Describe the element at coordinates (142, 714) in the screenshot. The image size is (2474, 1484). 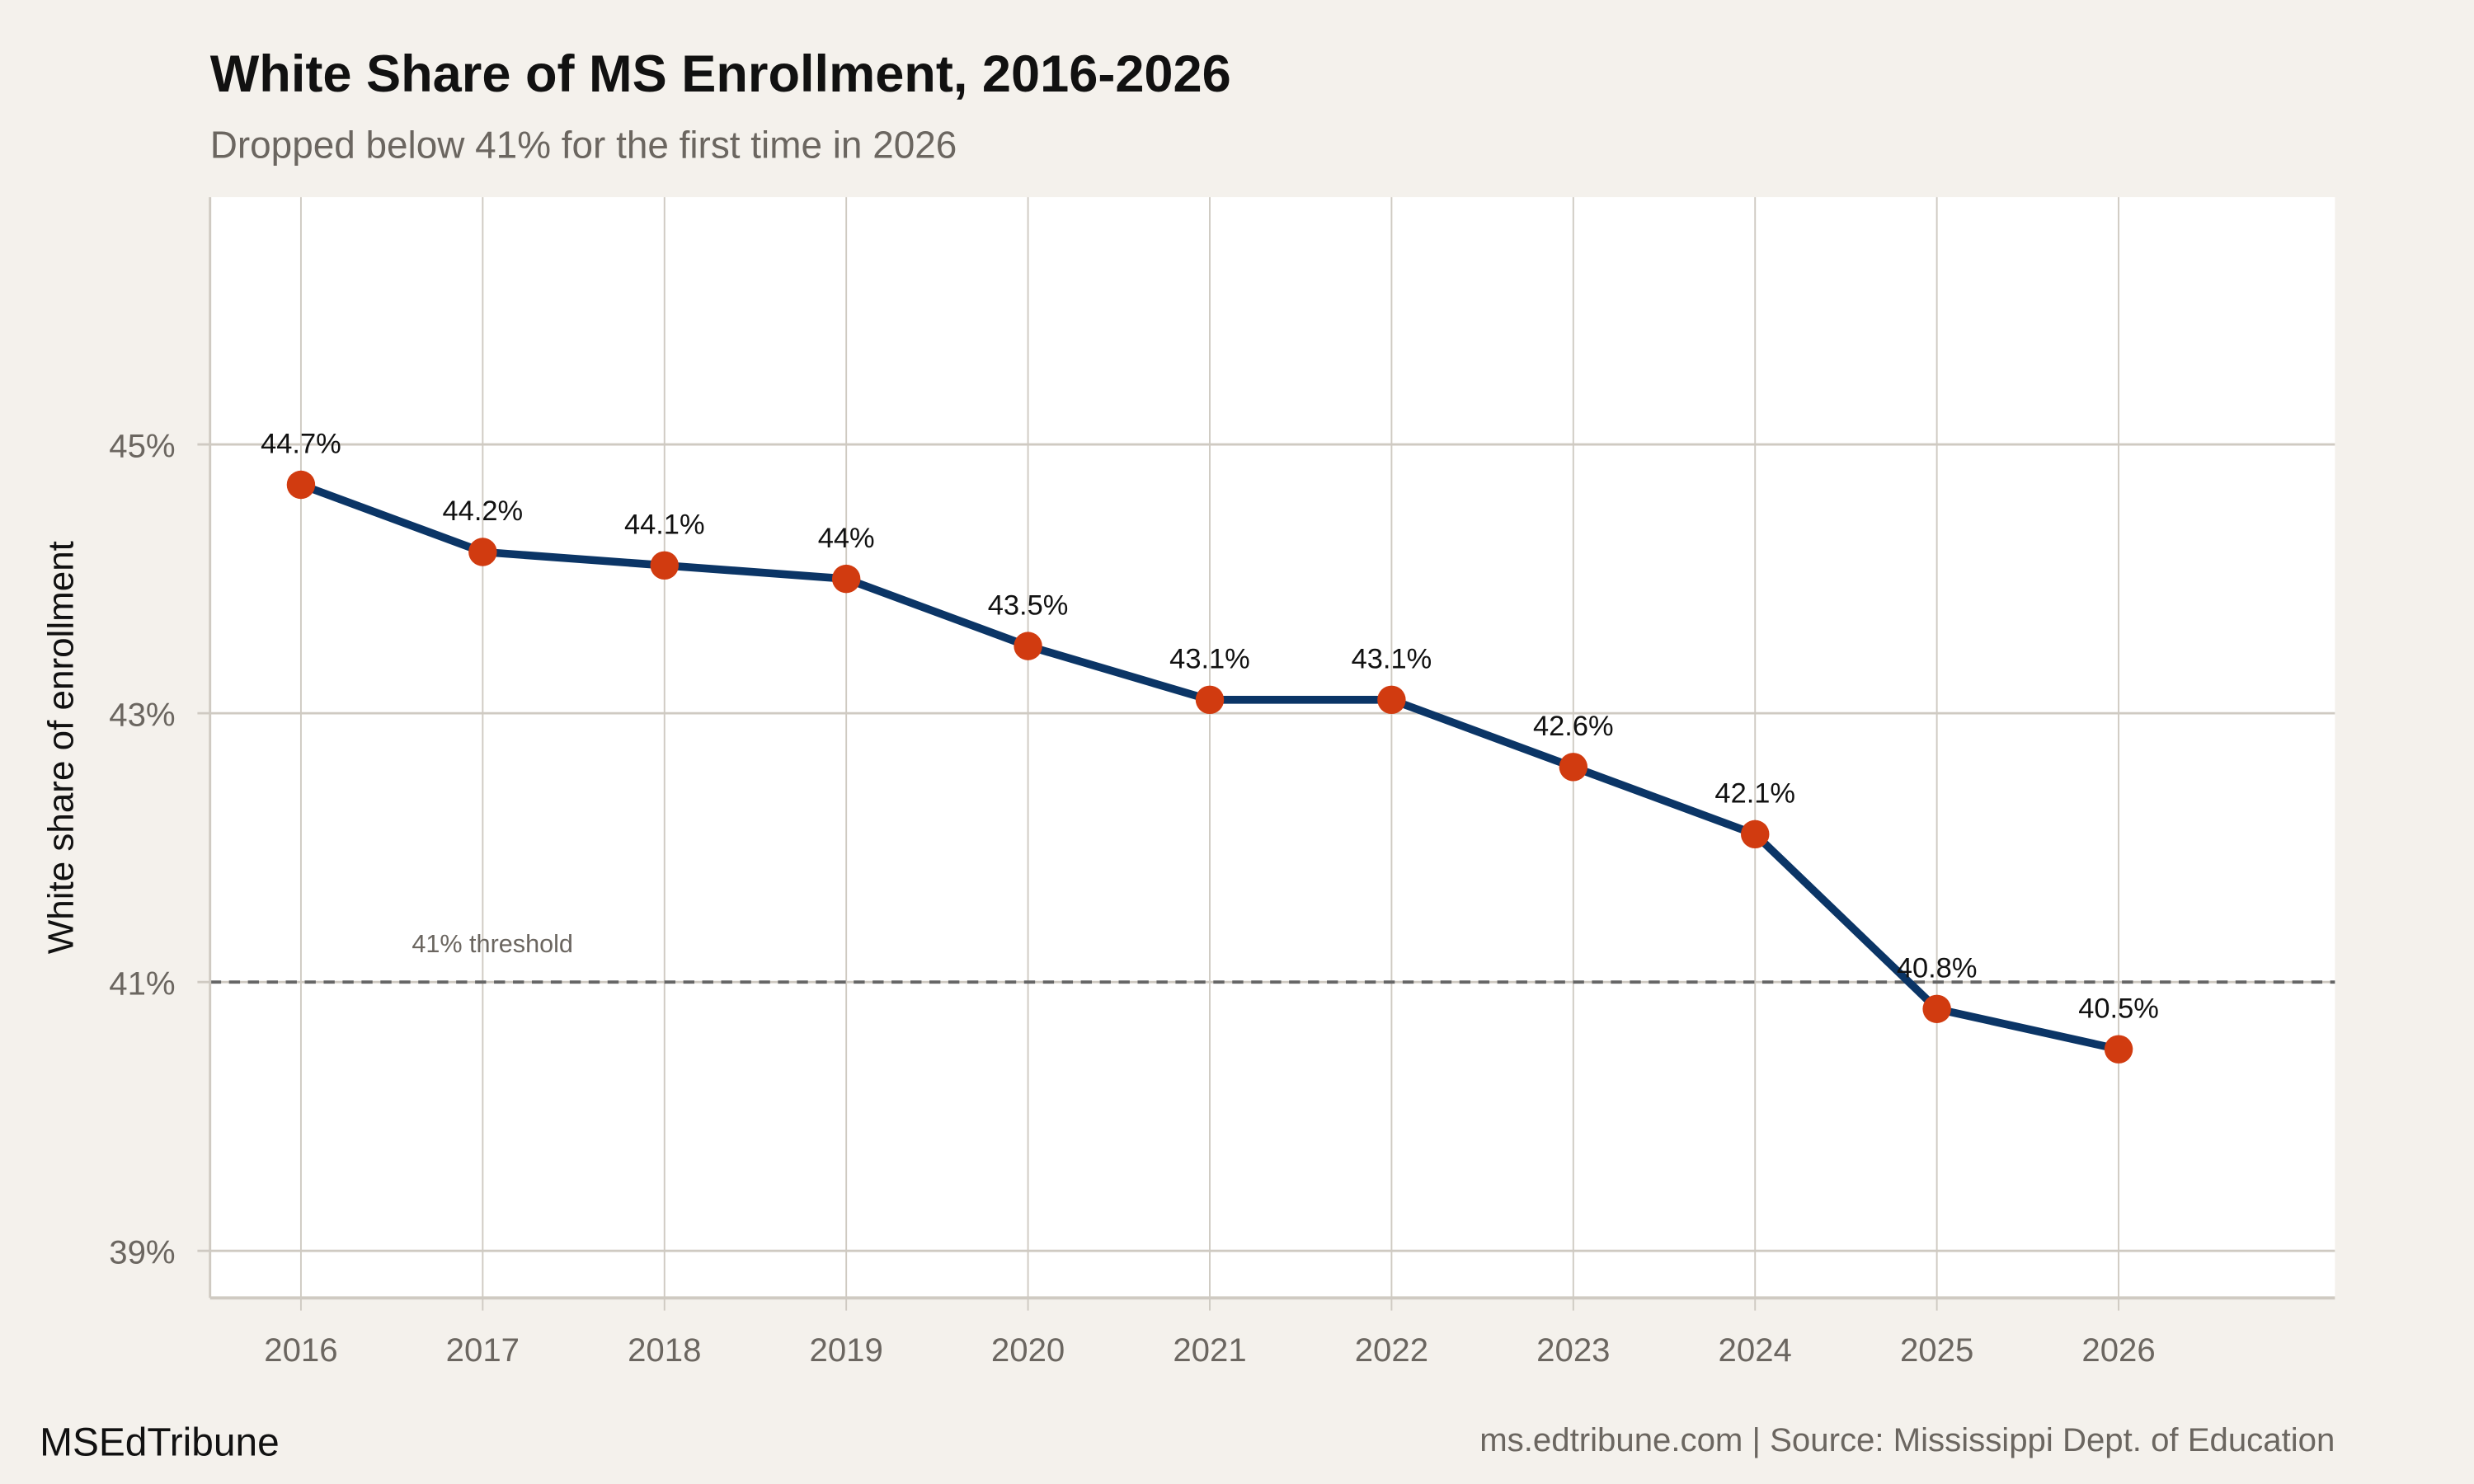
I see `y-tick-label: 43%` at that location.